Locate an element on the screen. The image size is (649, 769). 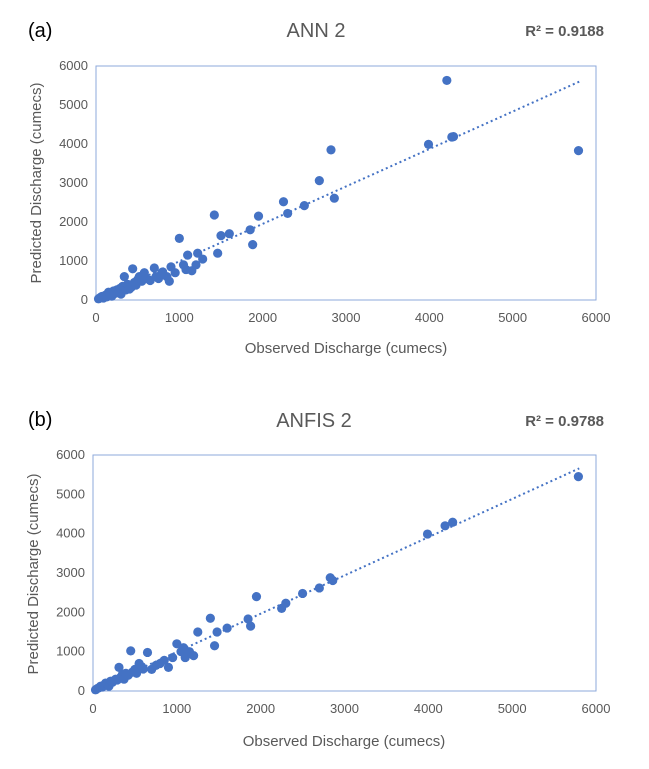
chart-title-ann2: ANN 2 is located at coordinates (316, 31).